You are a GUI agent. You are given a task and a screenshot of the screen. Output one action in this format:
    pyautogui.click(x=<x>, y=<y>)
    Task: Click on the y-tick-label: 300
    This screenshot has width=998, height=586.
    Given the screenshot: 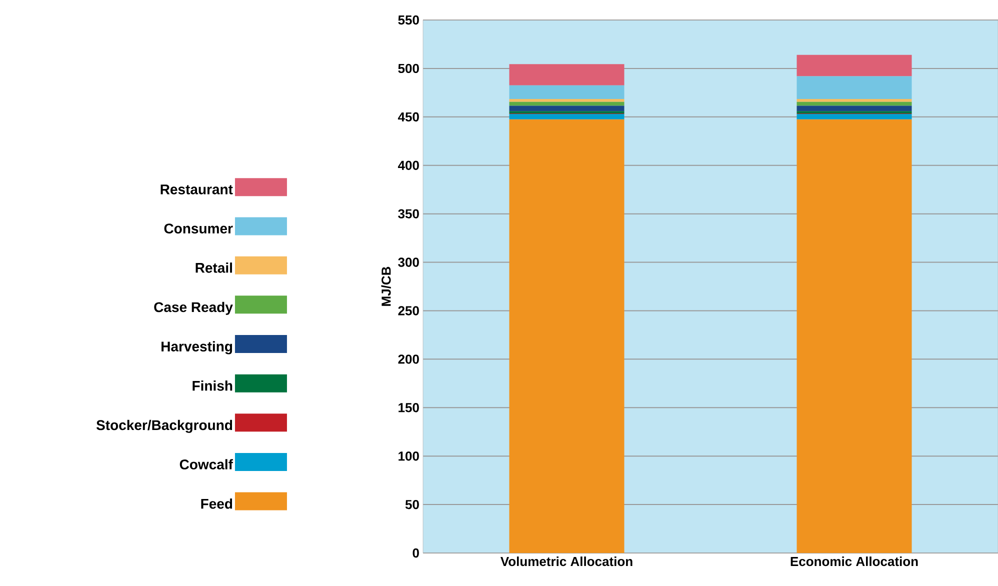 What is the action you would take?
    pyautogui.click(x=408, y=262)
    